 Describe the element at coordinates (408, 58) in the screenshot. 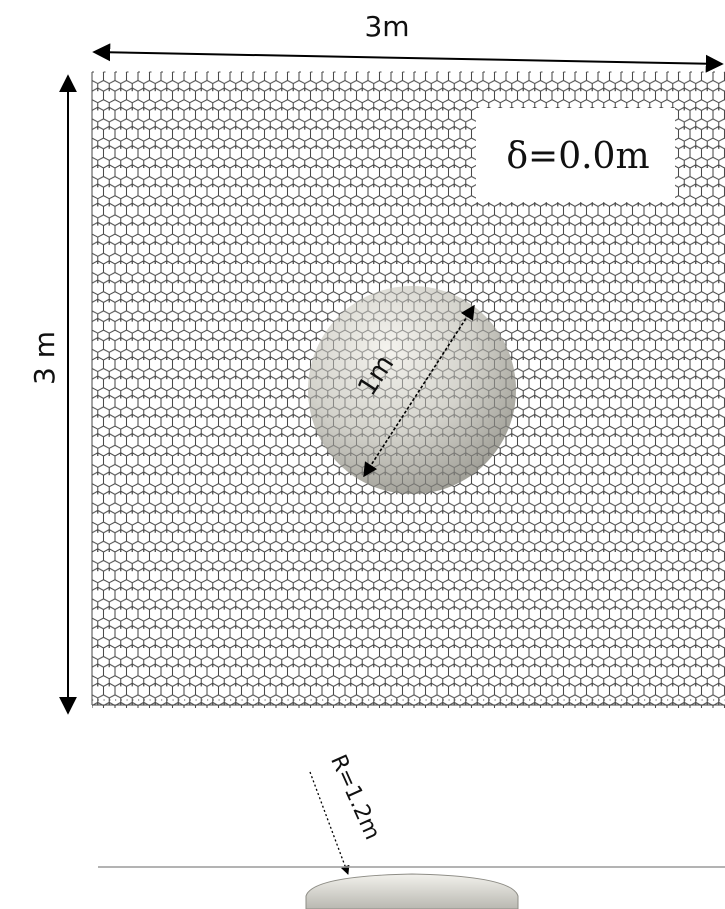

I see `width-dimension-arrow` at that location.